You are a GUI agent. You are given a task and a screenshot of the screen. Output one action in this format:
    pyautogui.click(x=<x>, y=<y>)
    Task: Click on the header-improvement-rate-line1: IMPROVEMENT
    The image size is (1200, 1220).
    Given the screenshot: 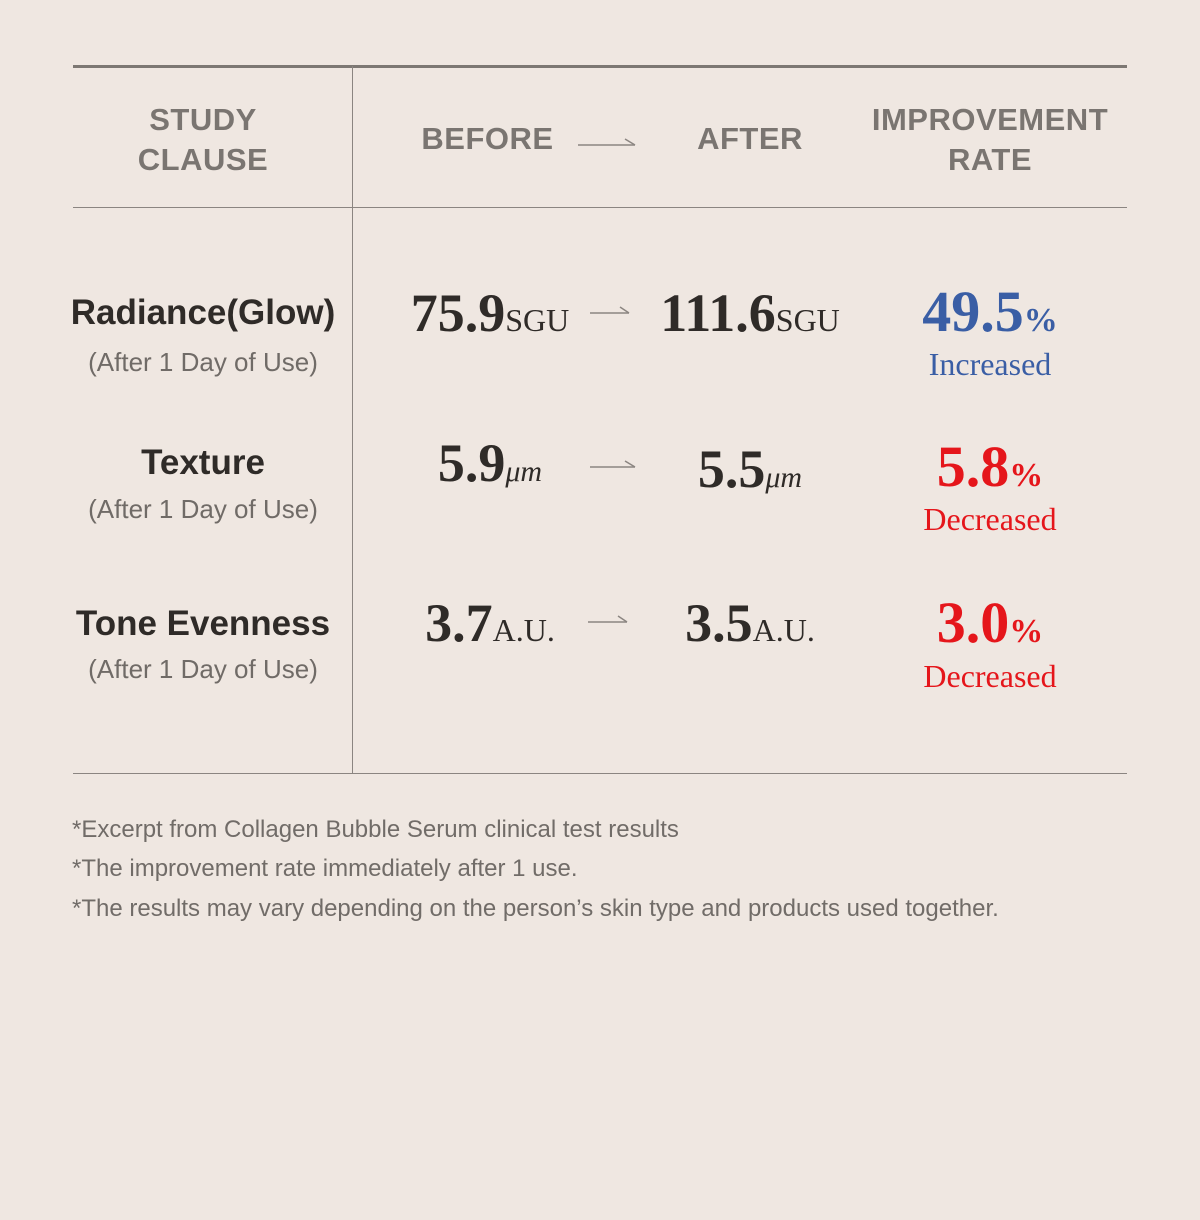 What is the action you would take?
    pyautogui.click(x=990, y=119)
    